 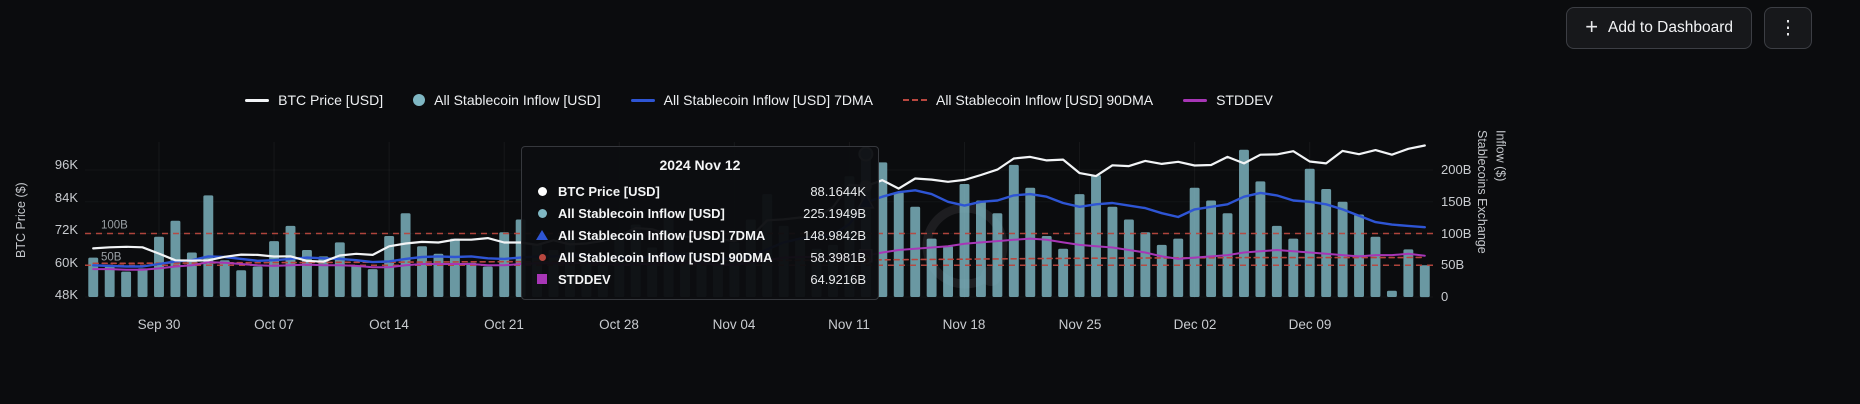 I want to click on legend-label: All Stablecoin Inflow [USD] 7DMA, so click(x=768, y=100).